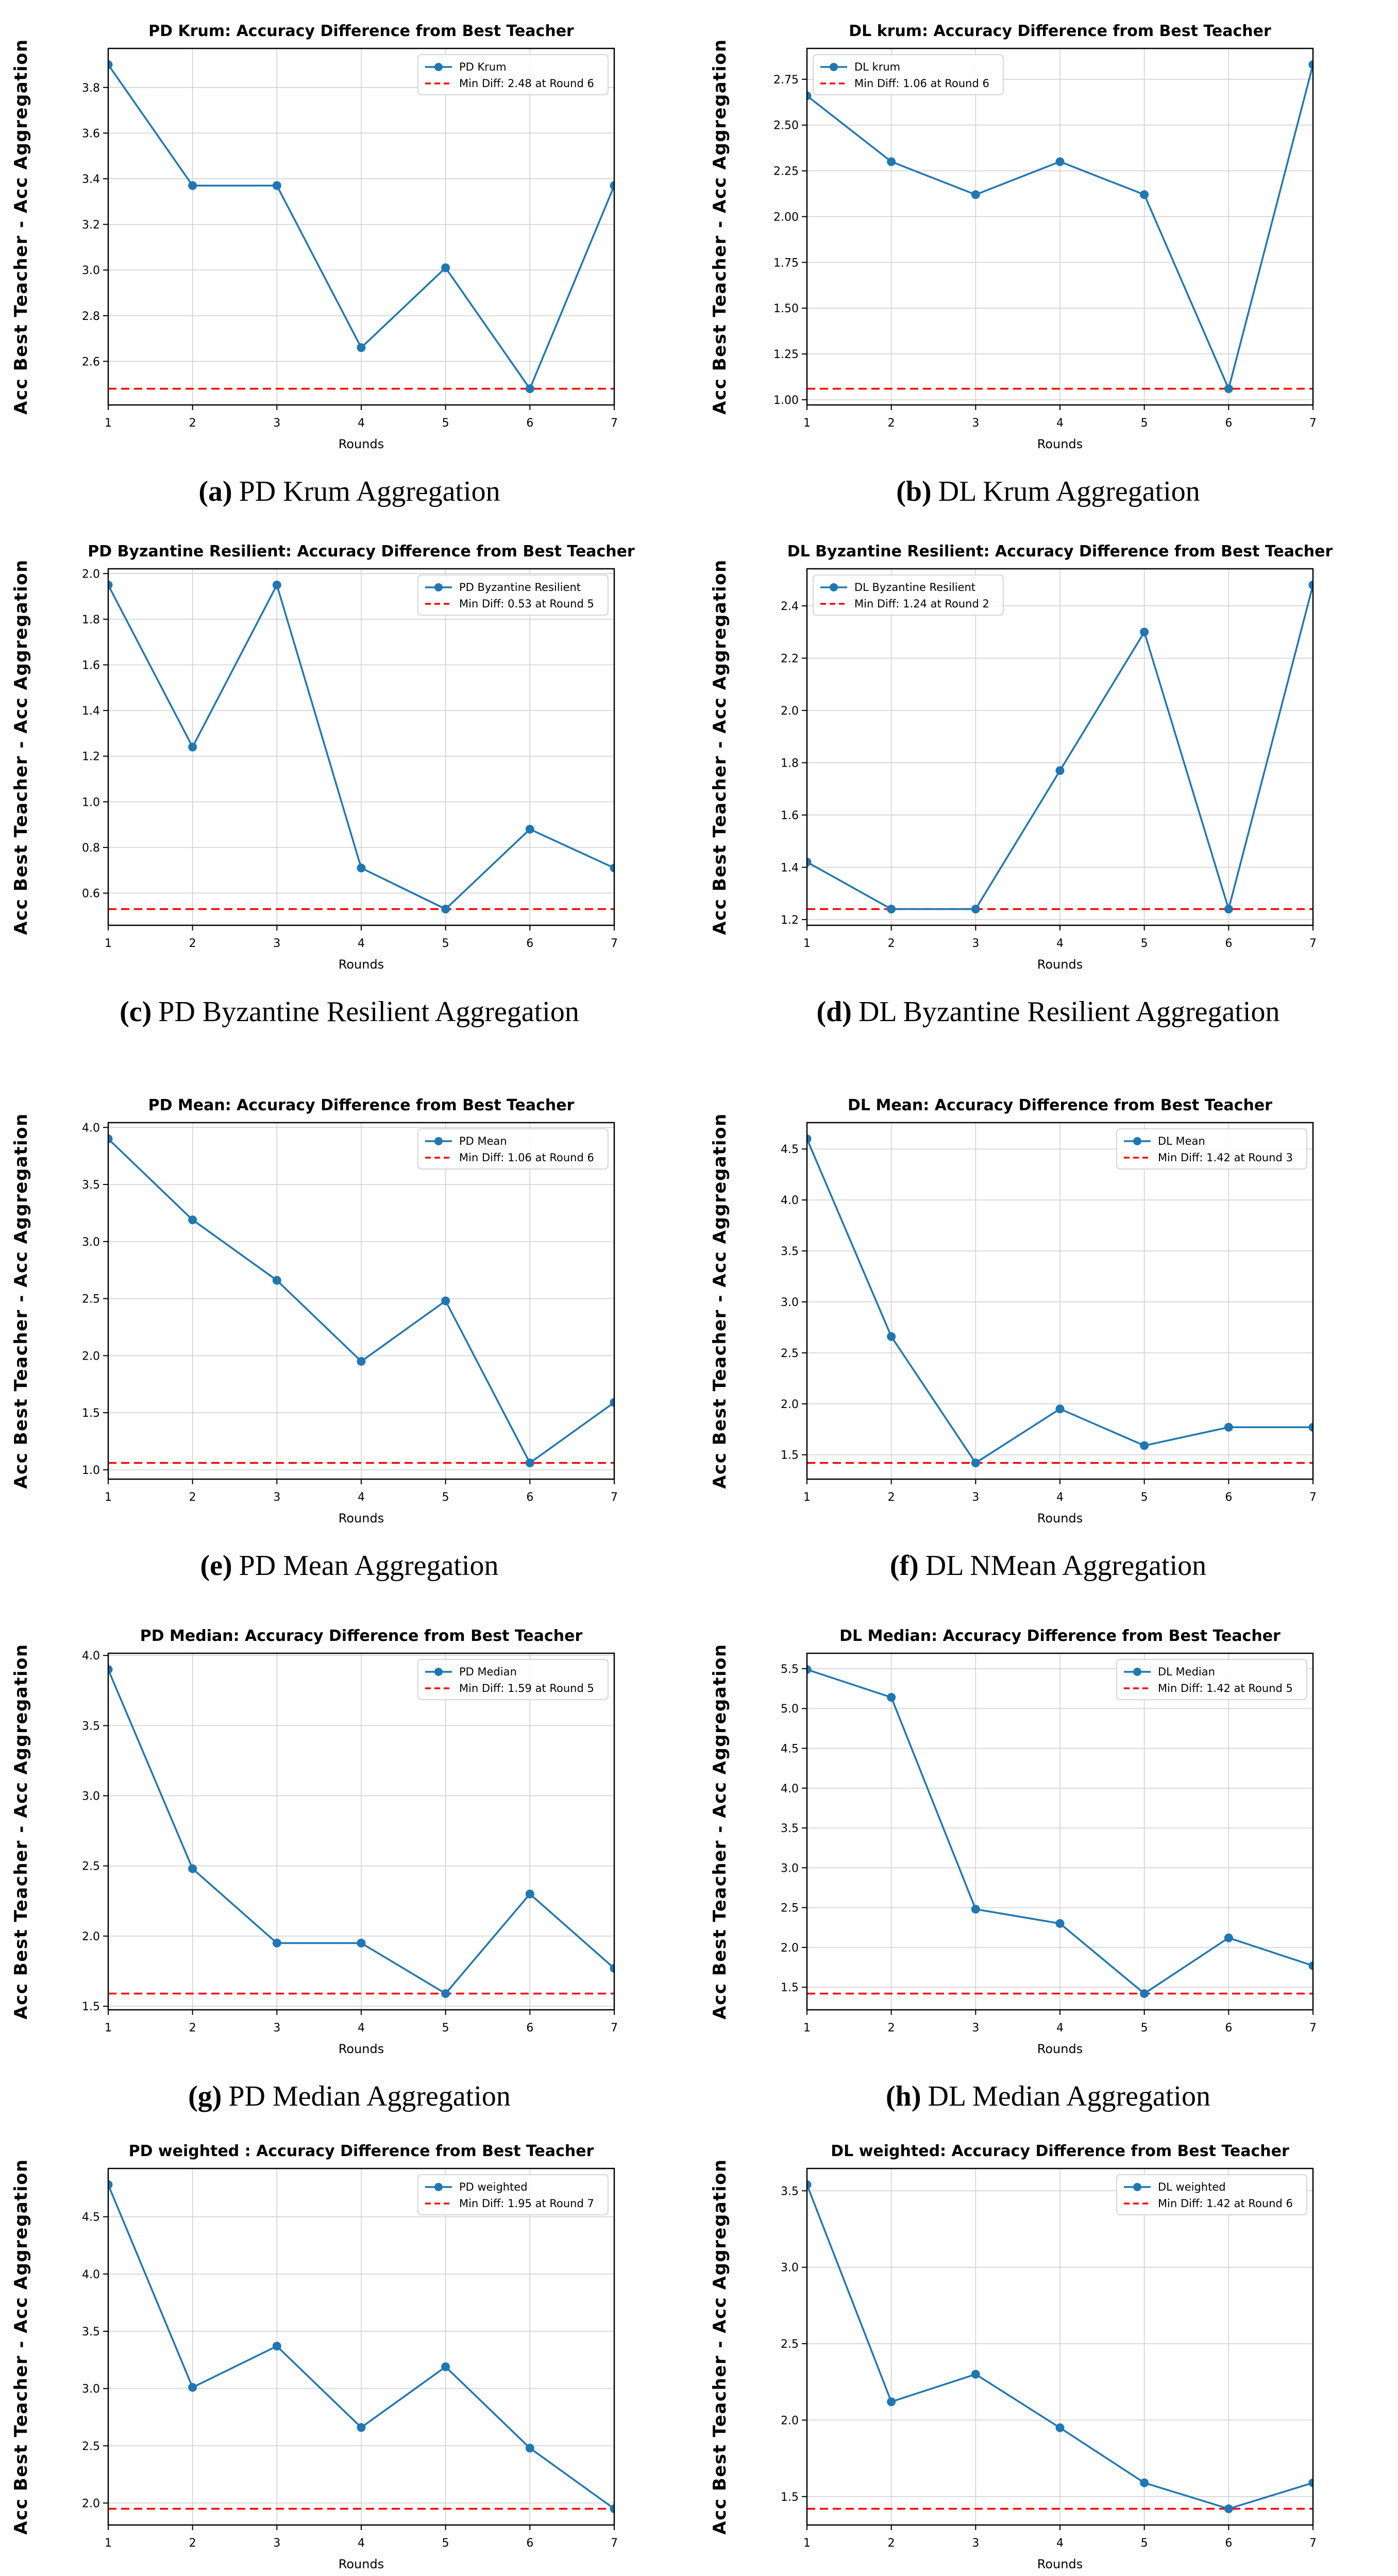 Image resolution: width=1398 pixels, height=2576 pixels. What do you see at coordinates (786, 400) in the screenshot?
I see `y-tick-label: 1.00` at bounding box center [786, 400].